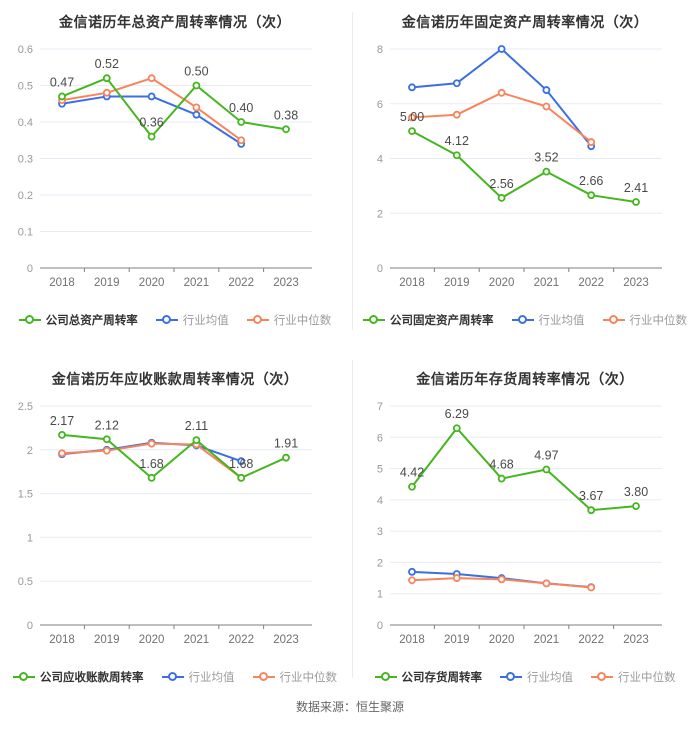  What do you see at coordinates (196, 72) in the screenshot?
I see `svg-text: 0.50` at bounding box center [196, 72].